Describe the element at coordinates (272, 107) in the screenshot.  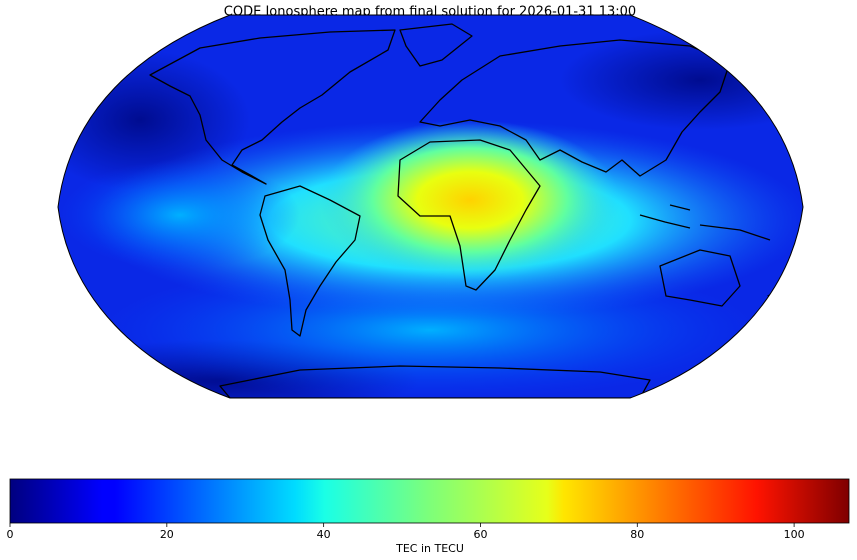
I see `north-america` at that location.